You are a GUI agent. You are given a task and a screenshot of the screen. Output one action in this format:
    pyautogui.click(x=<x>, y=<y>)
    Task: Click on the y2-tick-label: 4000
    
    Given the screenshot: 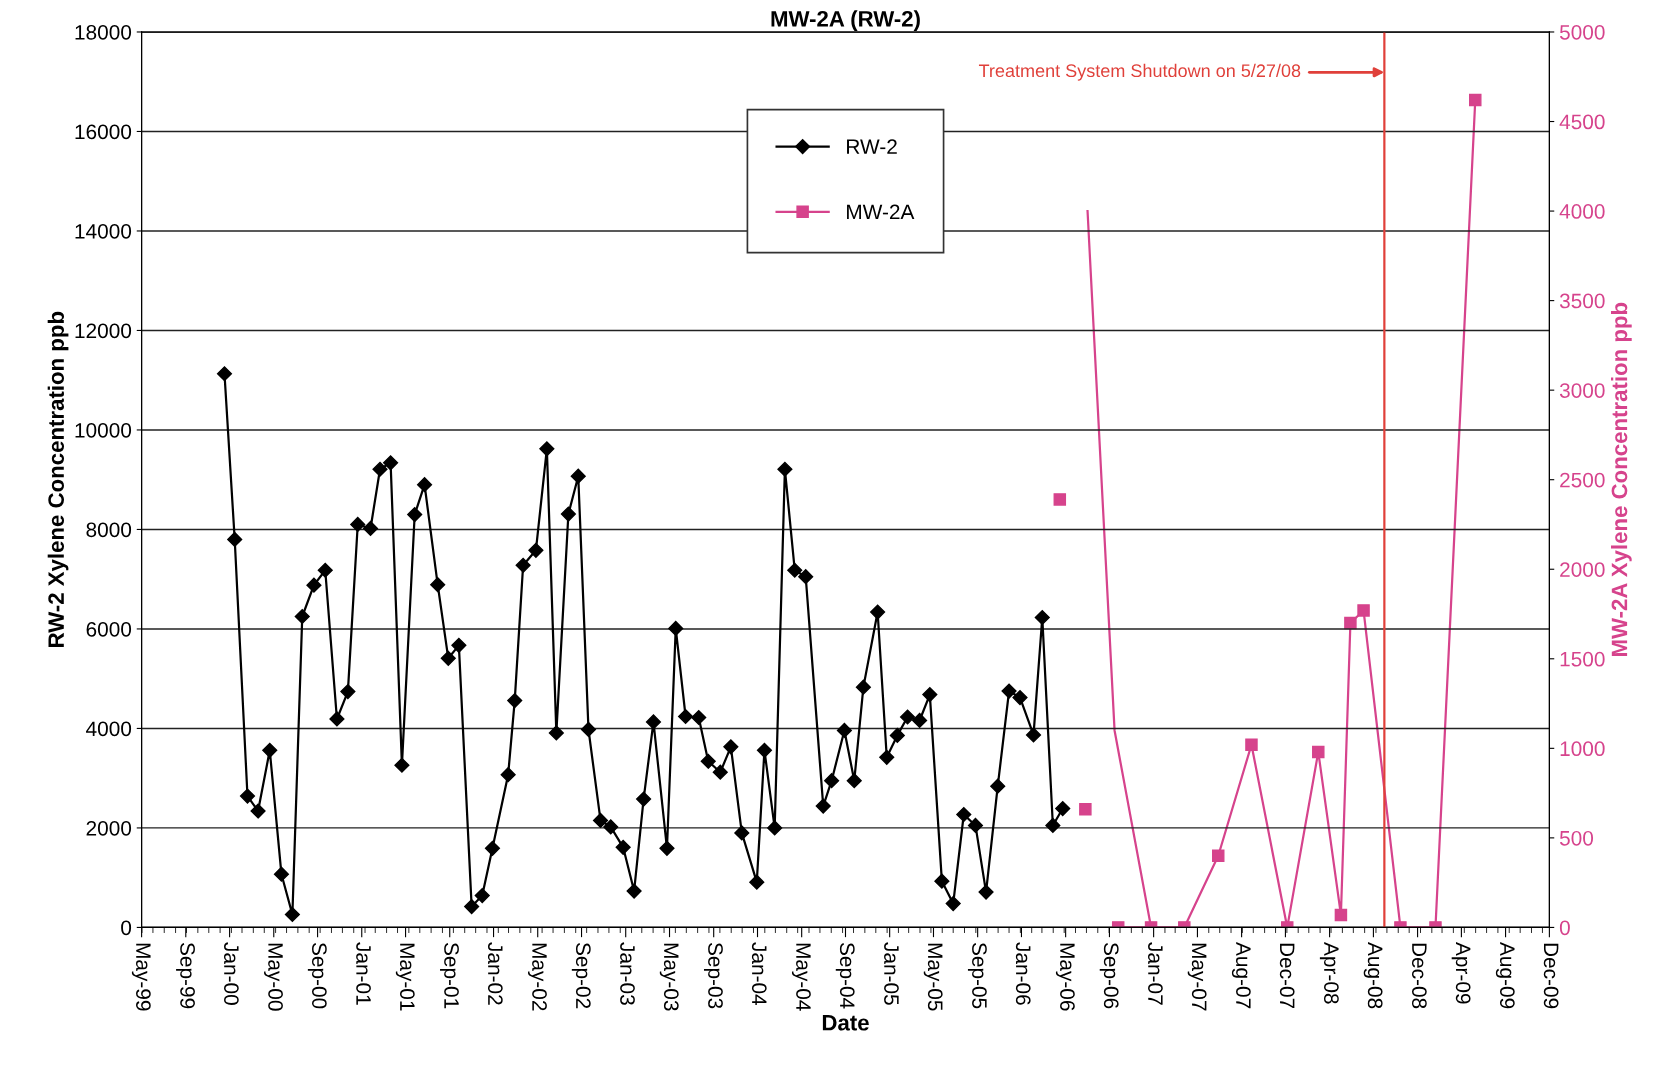 What is the action you would take?
    pyautogui.click(x=1582, y=211)
    